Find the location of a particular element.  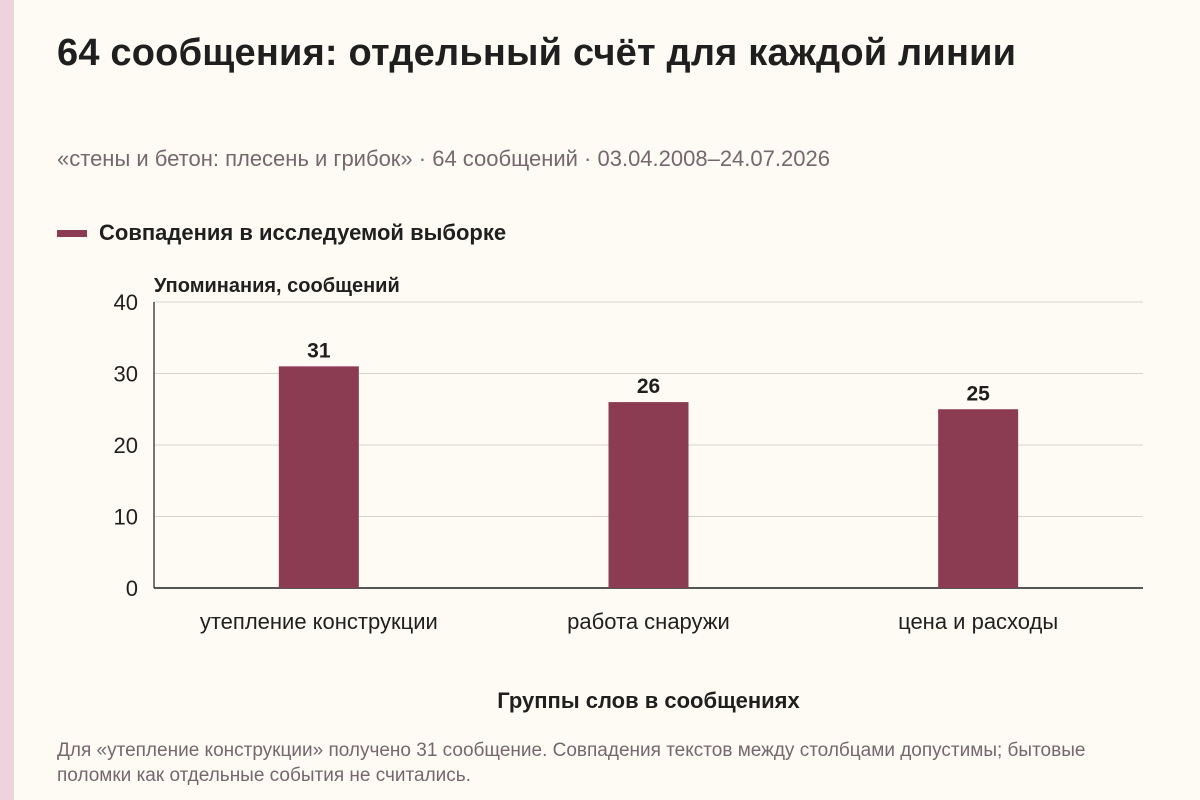

y-tick-label: 20 is located at coordinates (126, 445).